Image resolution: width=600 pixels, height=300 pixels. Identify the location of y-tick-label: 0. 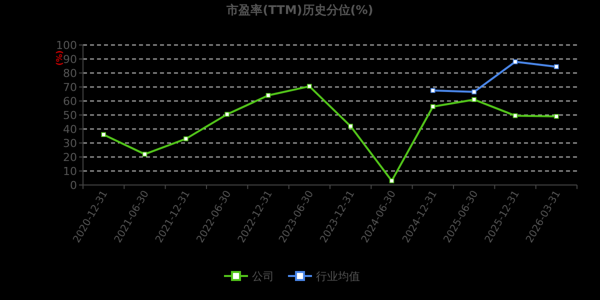
(73, 185).